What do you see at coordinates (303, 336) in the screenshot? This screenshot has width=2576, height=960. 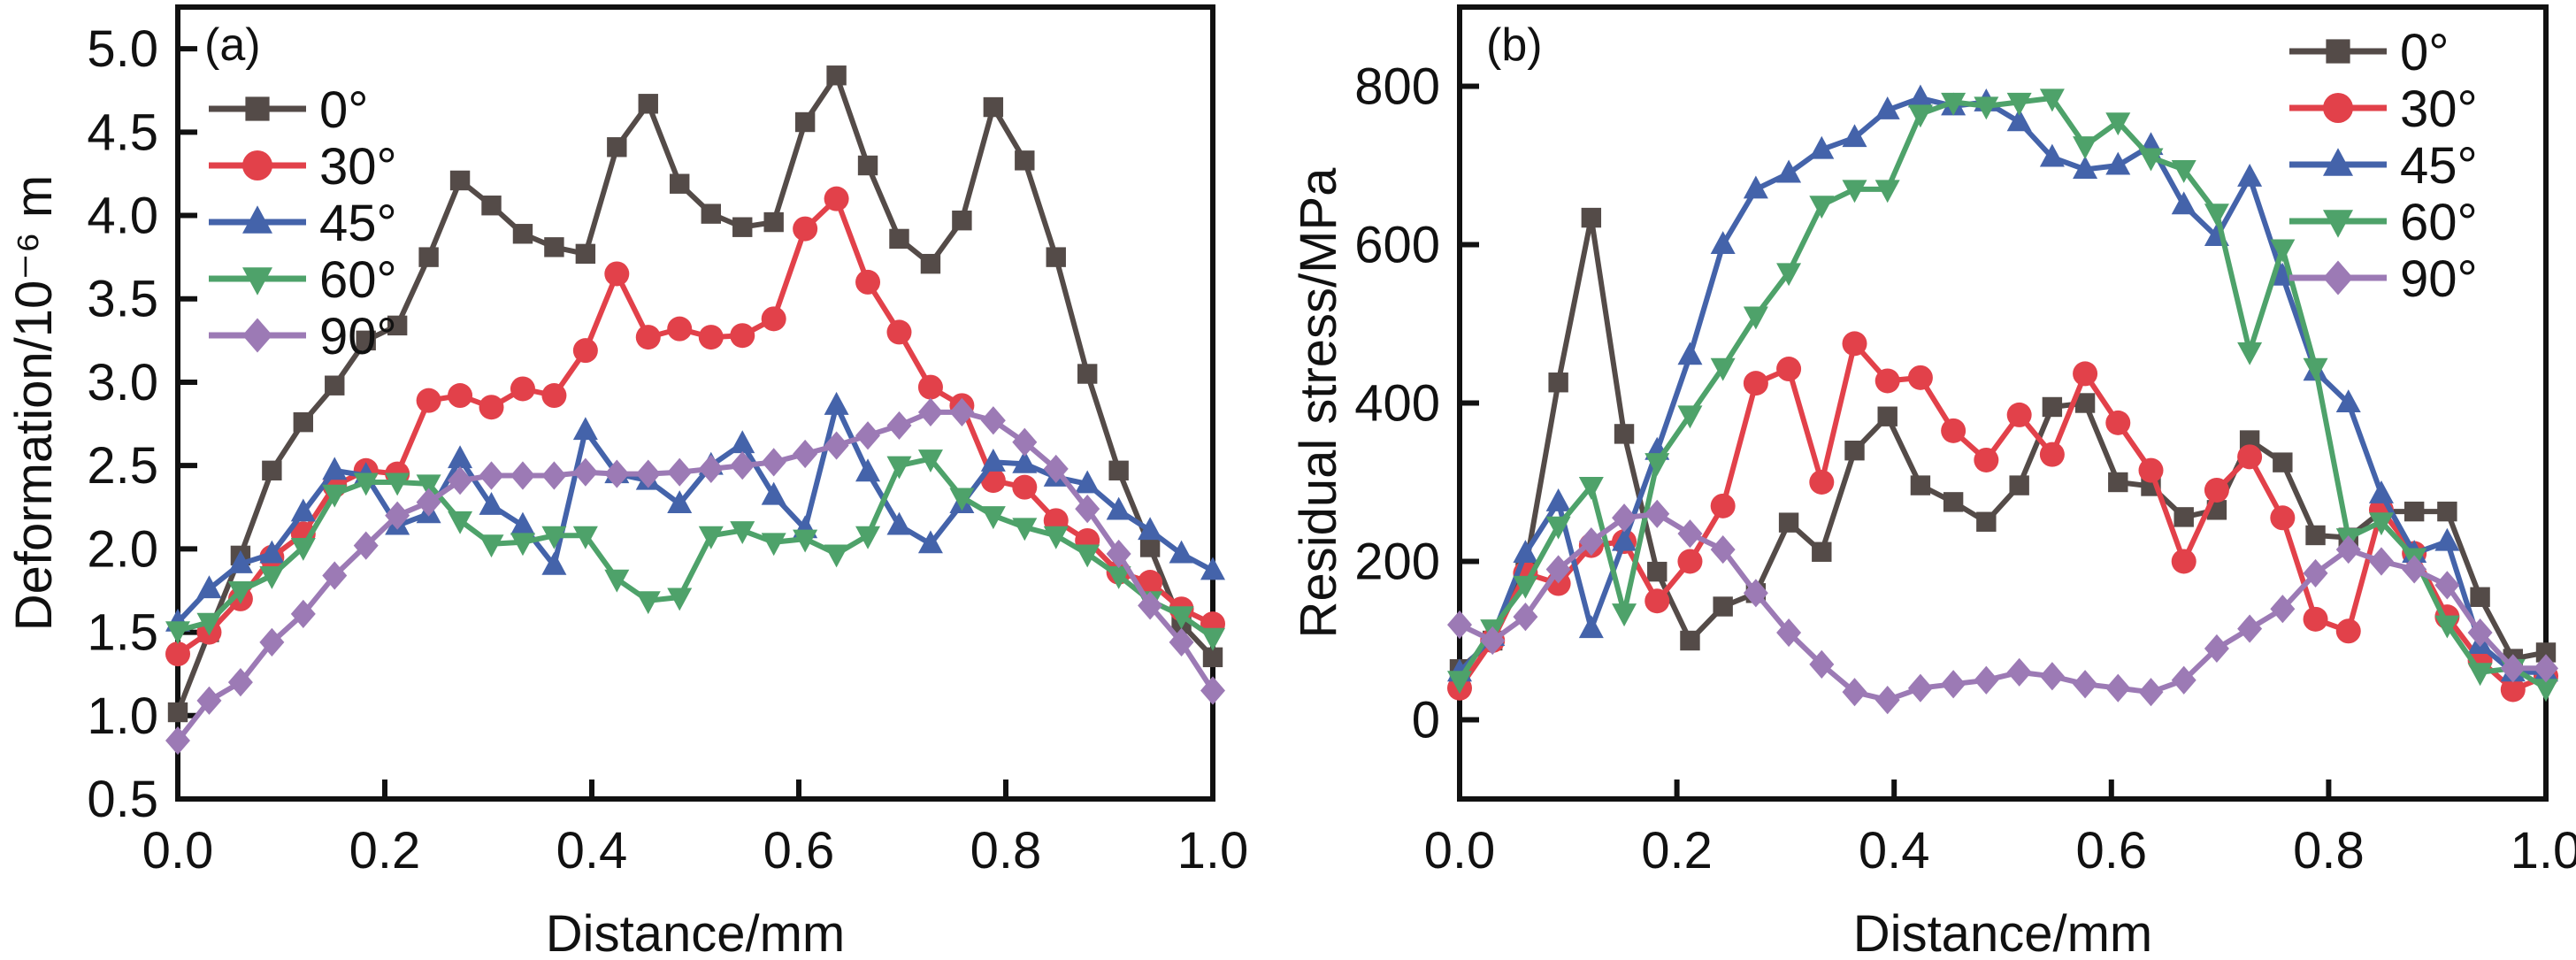 I see `legend-item: 90°` at bounding box center [303, 336].